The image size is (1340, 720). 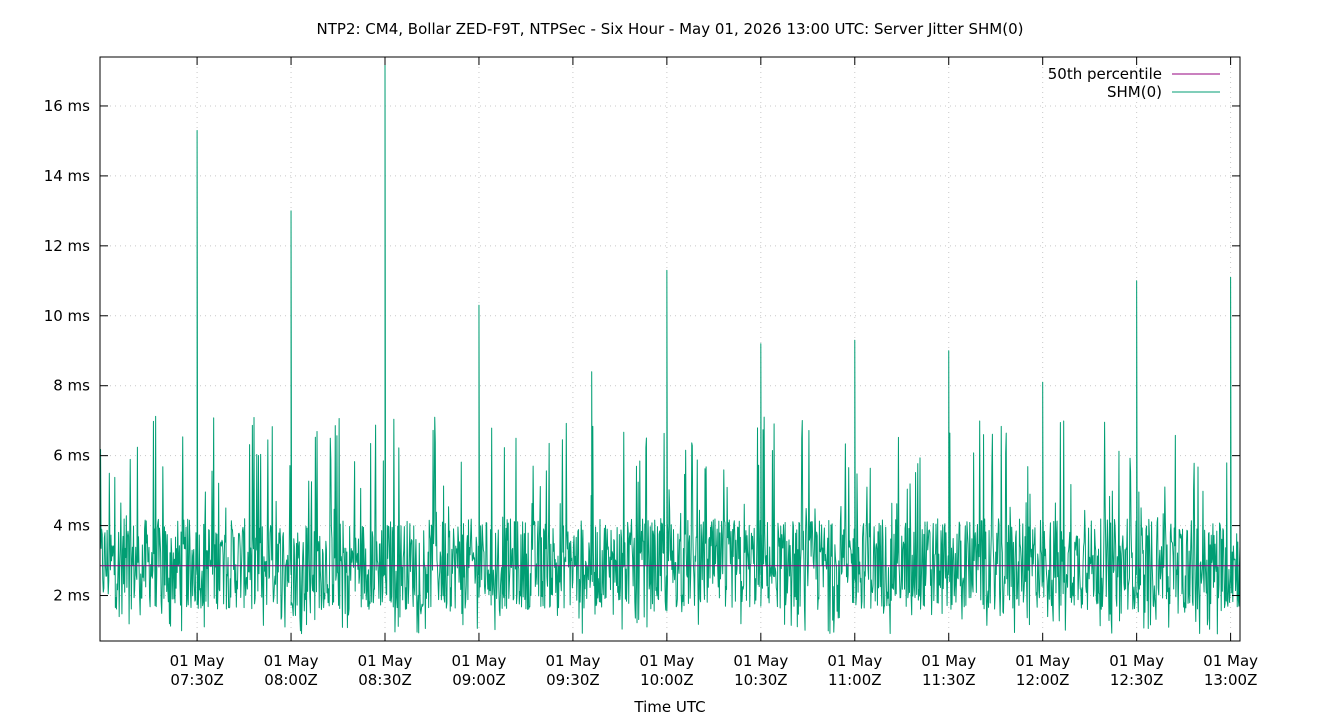 What do you see at coordinates (479, 680) in the screenshot?
I see `x-tick-label-time: 09:00Z` at bounding box center [479, 680].